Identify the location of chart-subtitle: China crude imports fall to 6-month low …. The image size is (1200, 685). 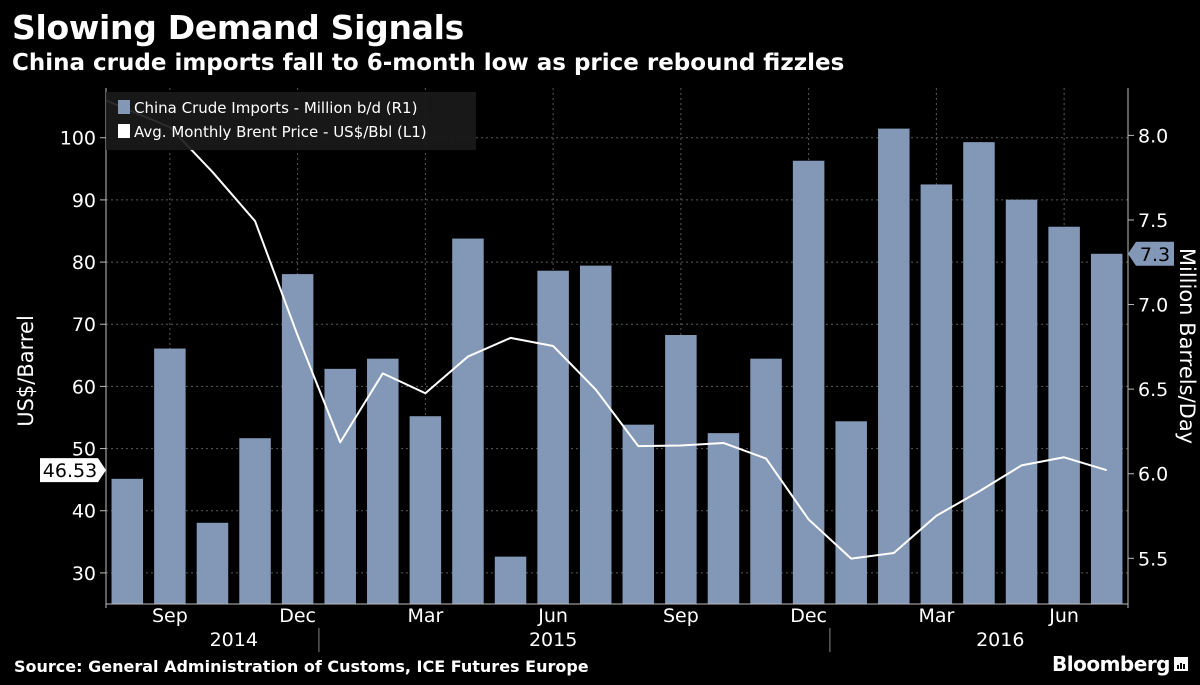
(428, 63).